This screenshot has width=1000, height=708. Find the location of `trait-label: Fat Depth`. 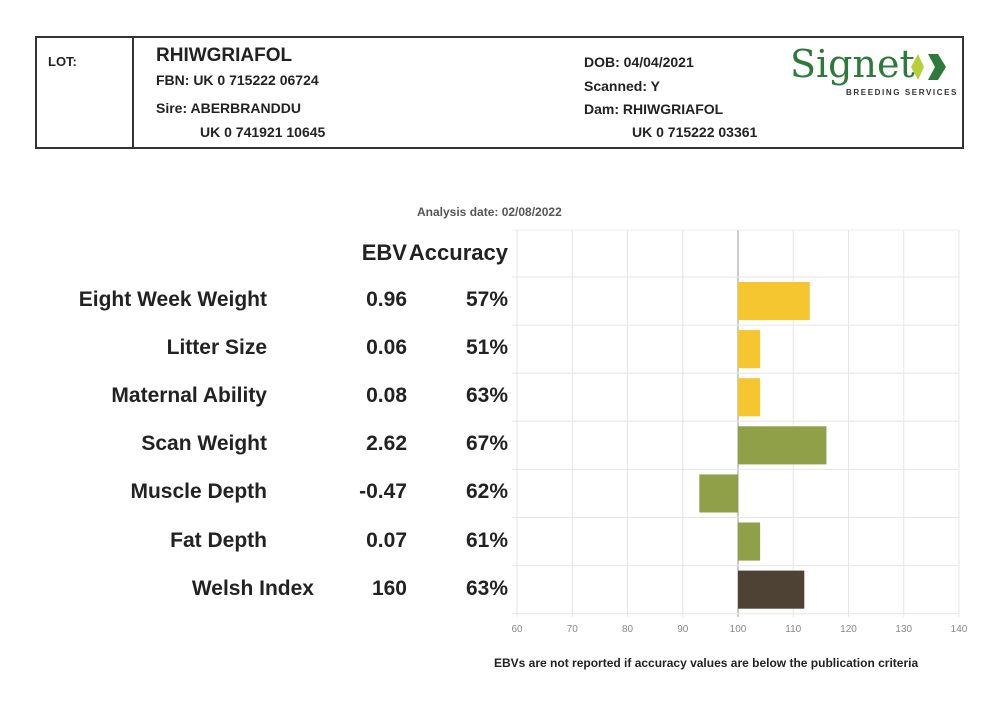

trait-label: Fat Depth is located at coordinates (218, 540).